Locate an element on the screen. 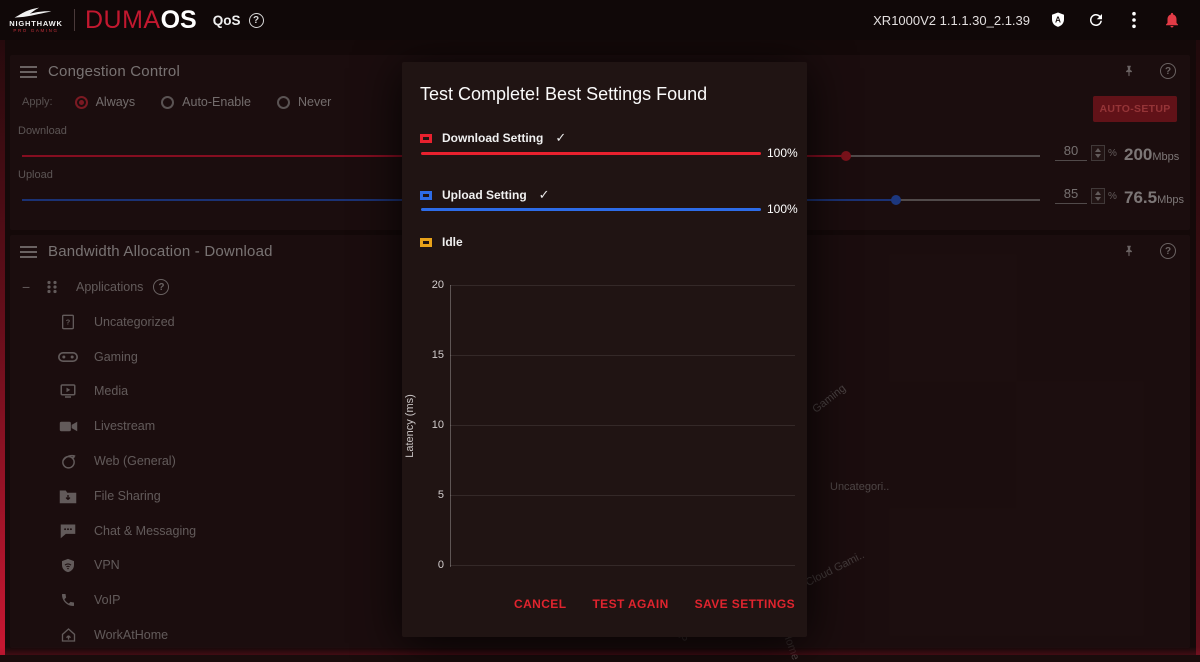 This screenshot has height=662, width=1200. list-item-uncategorized: ? Uncategorized is located at coordinates (116, 322).